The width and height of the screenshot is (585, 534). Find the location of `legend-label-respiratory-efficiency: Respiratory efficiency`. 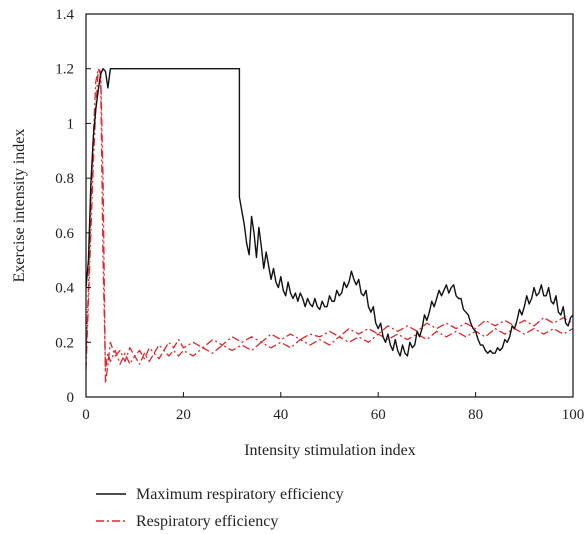

legend-label-respiratory-efficiency: Respiratory efficiency is located at coordinates (207, 521).